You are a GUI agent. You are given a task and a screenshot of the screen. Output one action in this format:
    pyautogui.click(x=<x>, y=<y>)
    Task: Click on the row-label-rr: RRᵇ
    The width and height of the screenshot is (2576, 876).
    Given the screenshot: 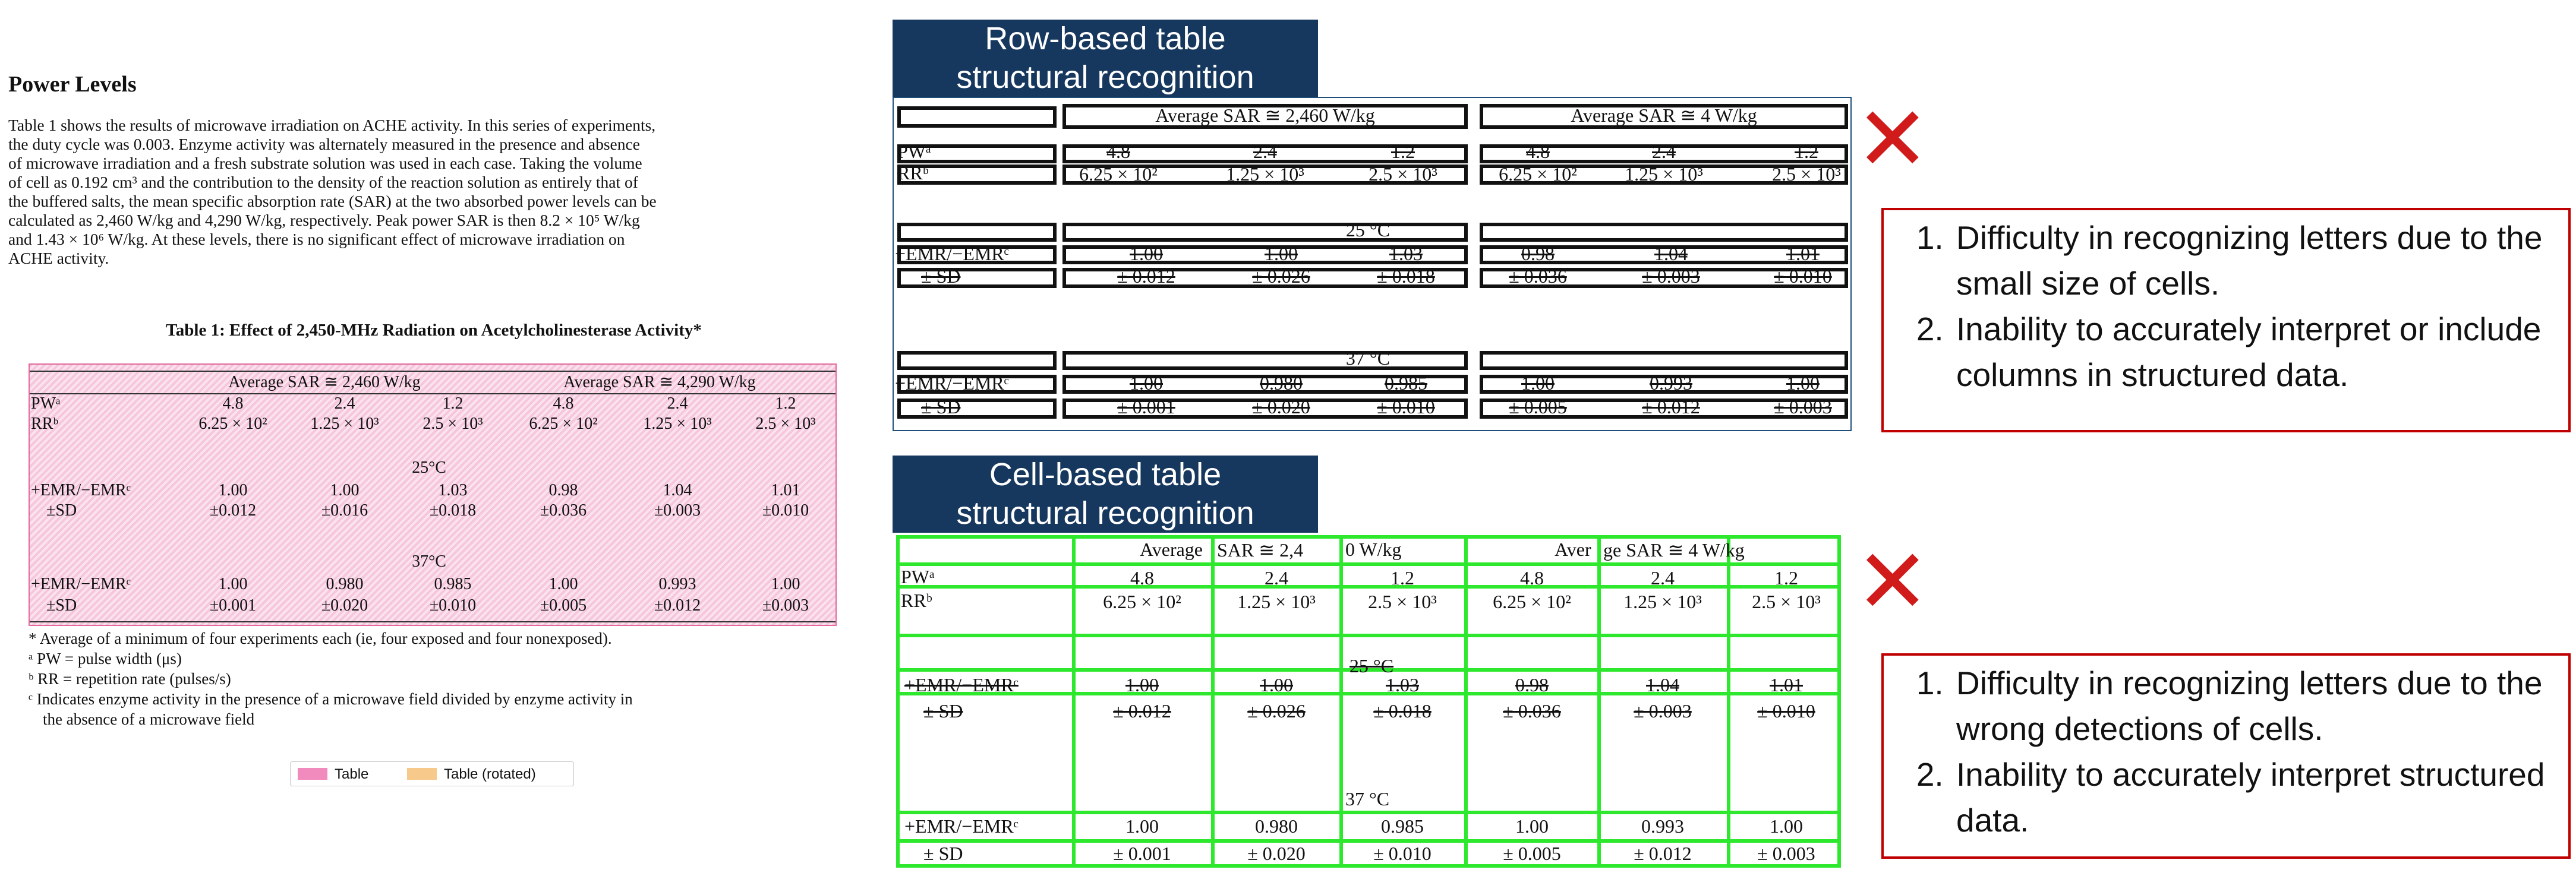 What is the action you would take?
    pyautogui.click(x=45, y=424)
    